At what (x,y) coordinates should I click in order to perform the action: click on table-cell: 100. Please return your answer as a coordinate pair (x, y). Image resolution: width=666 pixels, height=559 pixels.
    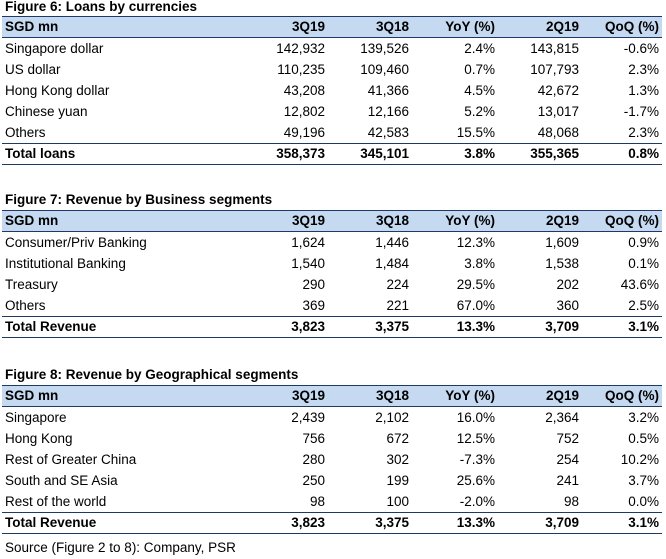
    Looking at the image, I should click on (397, 501).